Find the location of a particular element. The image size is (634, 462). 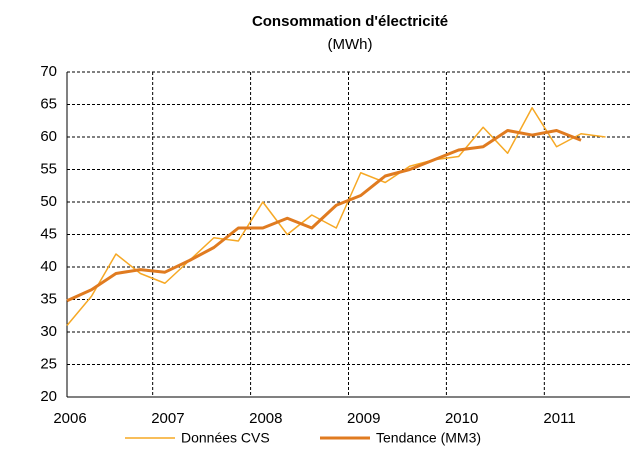

y-tick-label: 55 is located at coordinates (48, 168).